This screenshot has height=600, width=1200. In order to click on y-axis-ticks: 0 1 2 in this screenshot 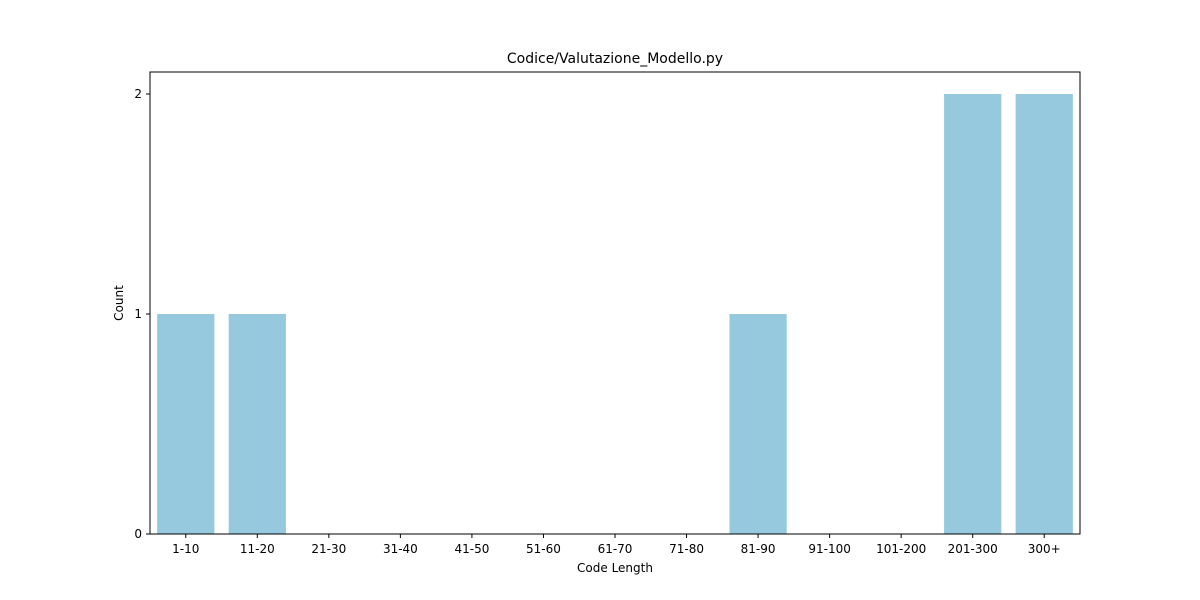, I will do `click(142, 314)`.